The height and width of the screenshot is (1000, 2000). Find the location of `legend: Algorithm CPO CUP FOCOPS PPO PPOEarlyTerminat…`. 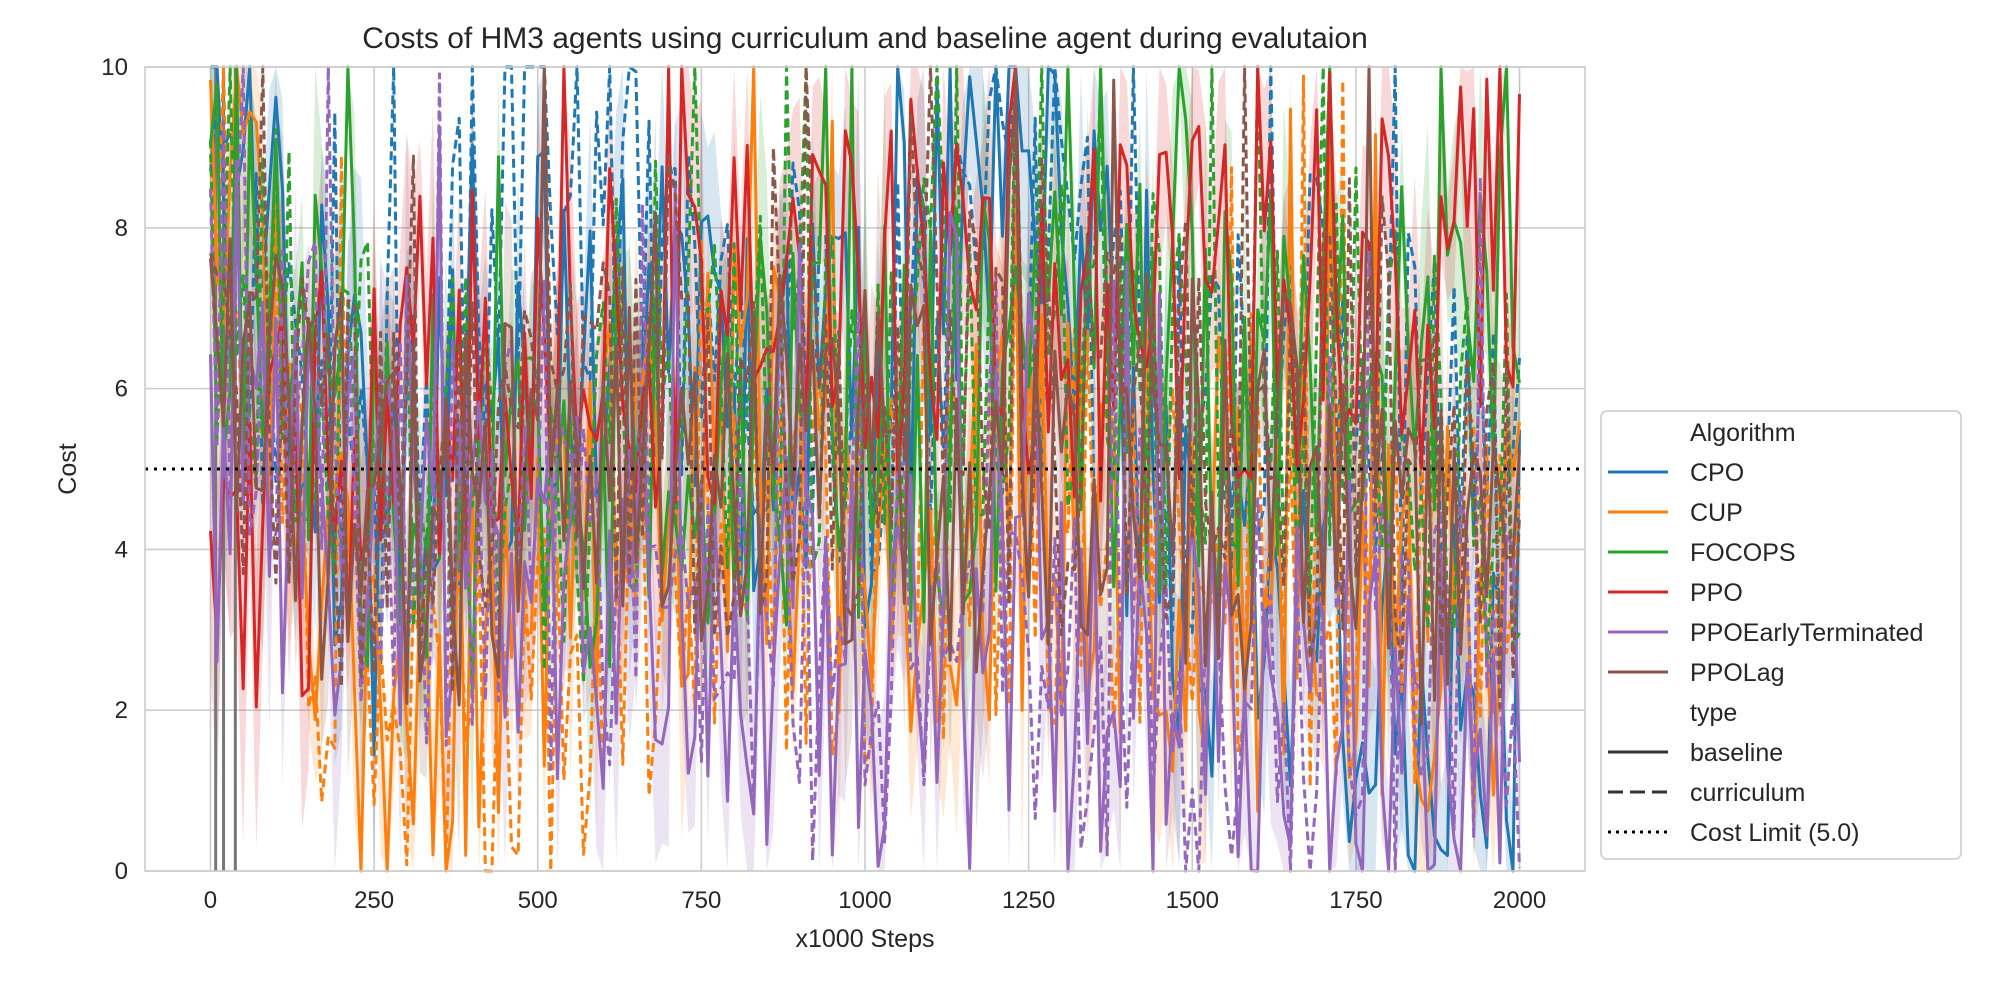

legend: Algorithm CPO CUP FOCOPS PPO PPOEarlyTerminat… is located at coordinates (1781, 635).